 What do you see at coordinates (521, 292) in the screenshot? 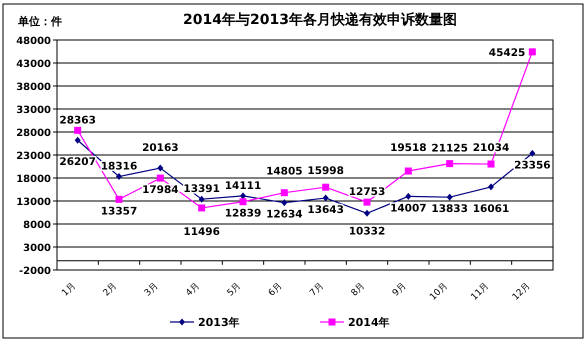
I see `x-tick-label: 12月` at bounding box center [521, 292].